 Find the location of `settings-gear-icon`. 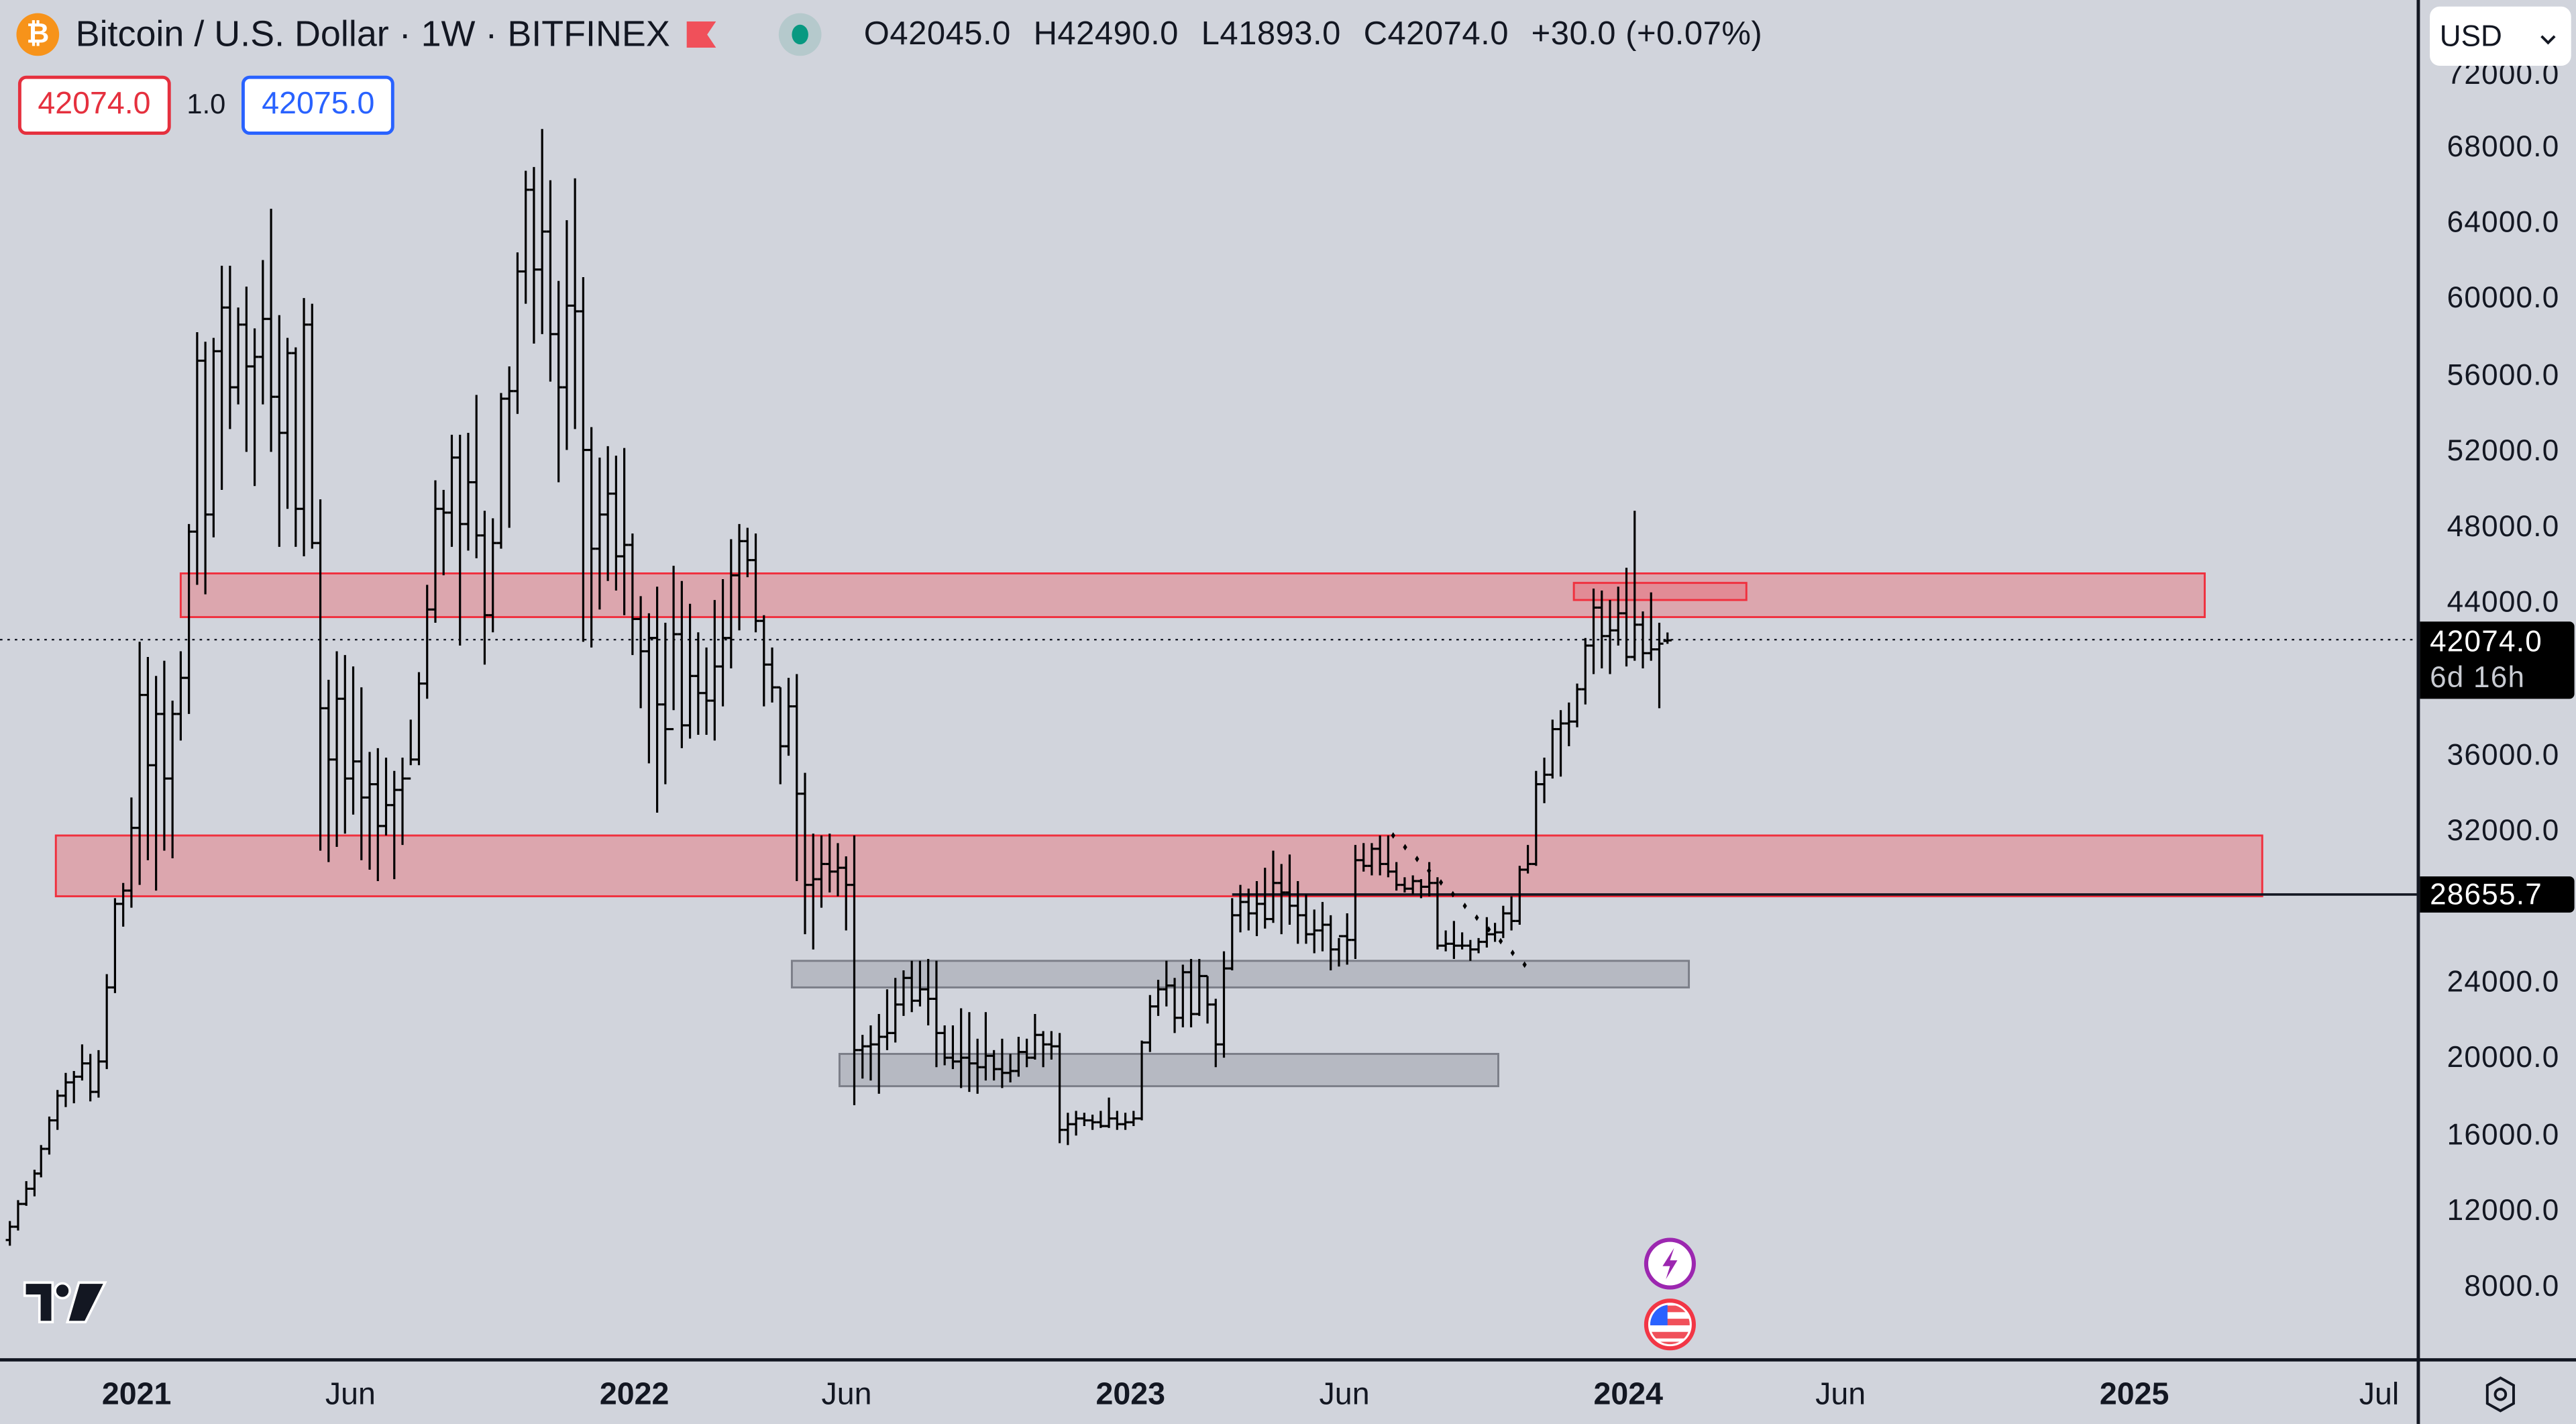

settings-gear-icon is located at coordinates (2500, 1394).